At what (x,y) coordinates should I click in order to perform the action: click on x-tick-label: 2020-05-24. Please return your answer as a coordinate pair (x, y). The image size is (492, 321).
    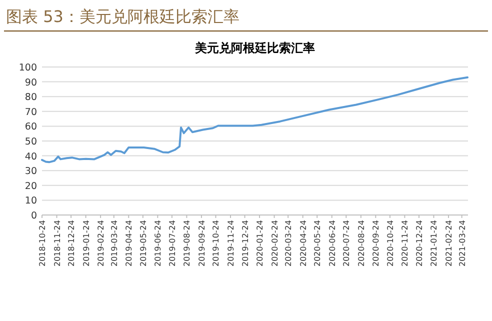
    Looking at the image, I should click on (317, 243).